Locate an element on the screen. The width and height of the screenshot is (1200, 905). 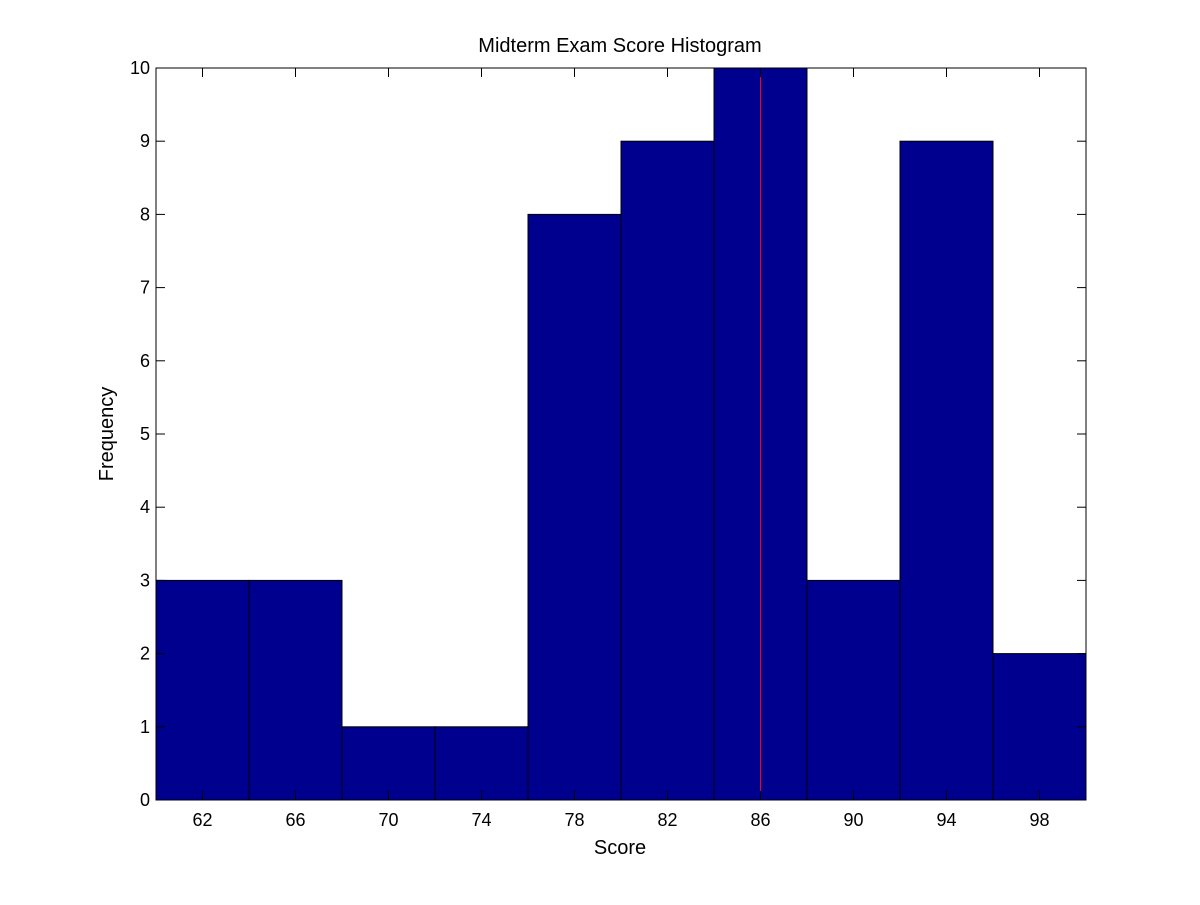
x-tick-label-66: 66 is located at coordinates (295, 820).